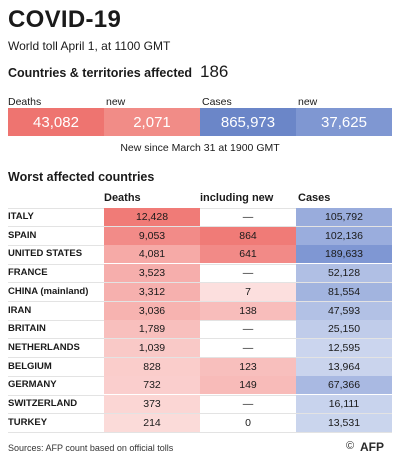 The height and width of the screenshot is (461, 400). I want to click on afp-logo: AFP, so click(372, 447).